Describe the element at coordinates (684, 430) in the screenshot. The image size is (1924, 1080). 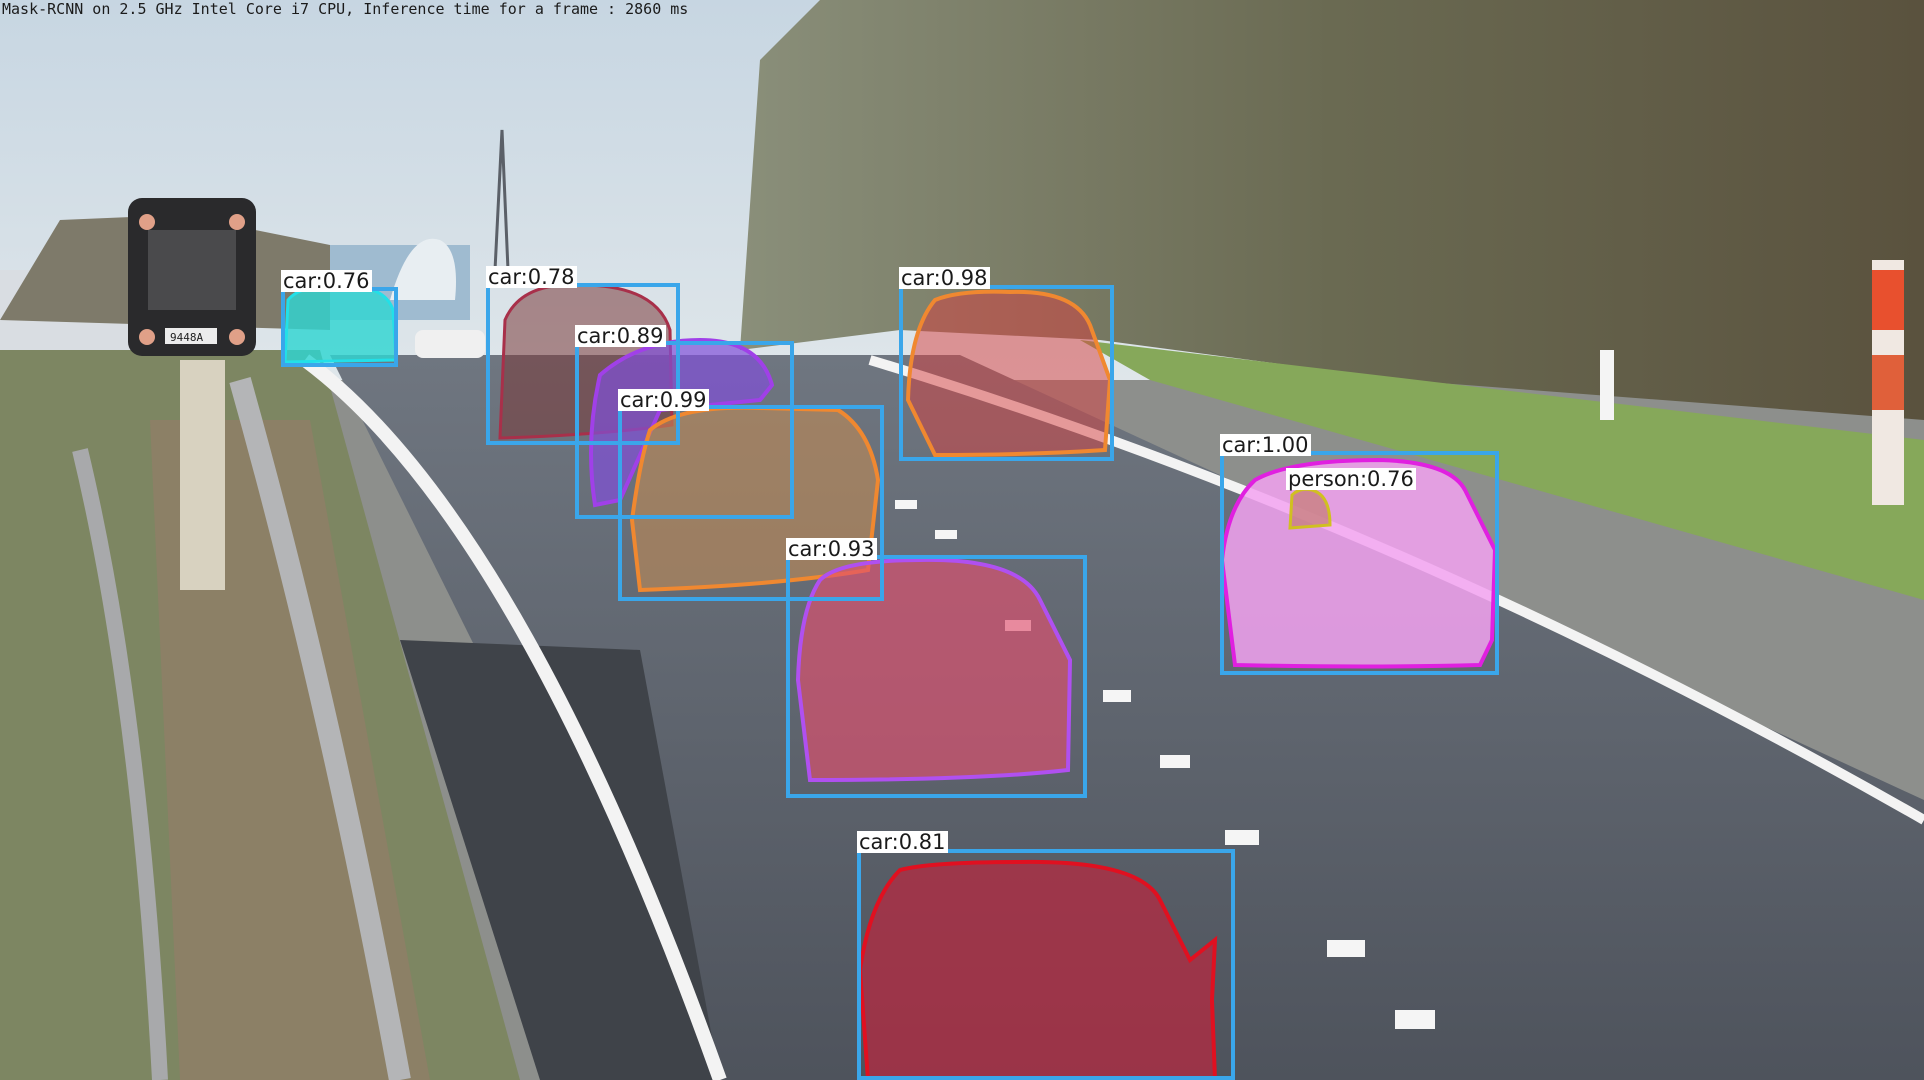
I see `bounding-box-d3` at that location.